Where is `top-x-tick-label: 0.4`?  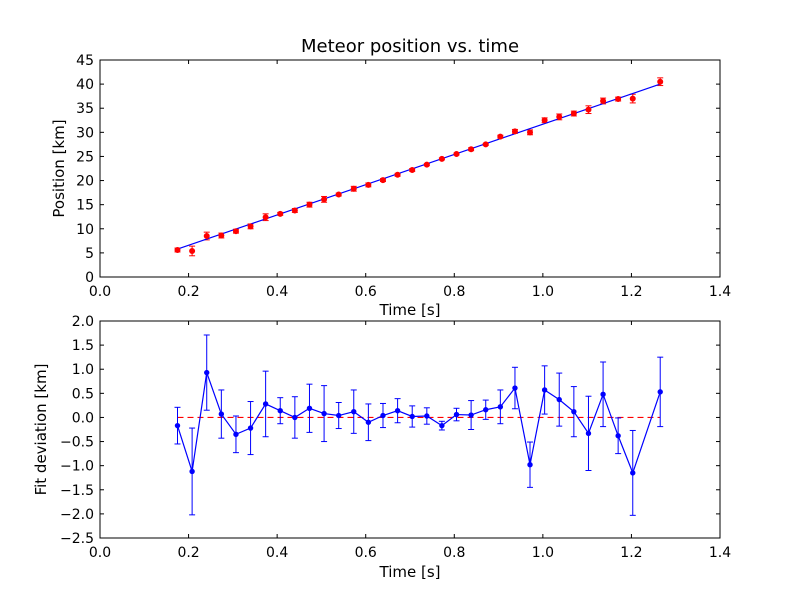 top-x-tick-label: 0.4 is located at coordinates (277, 292).